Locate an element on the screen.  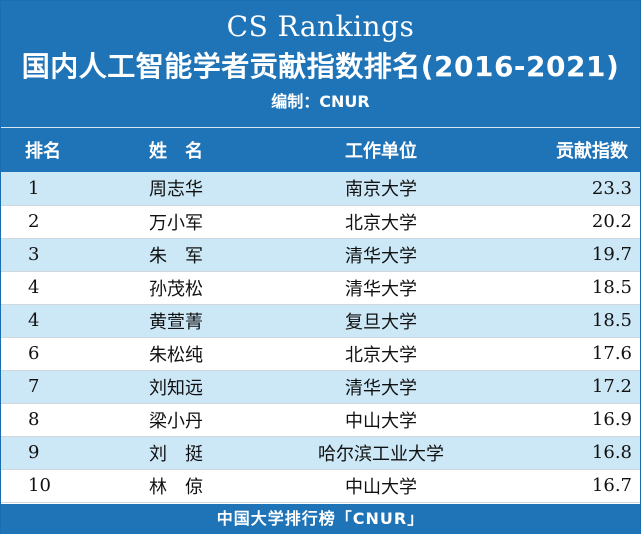
cell-name: 孙茂松 is located at coordinates (176, 288).